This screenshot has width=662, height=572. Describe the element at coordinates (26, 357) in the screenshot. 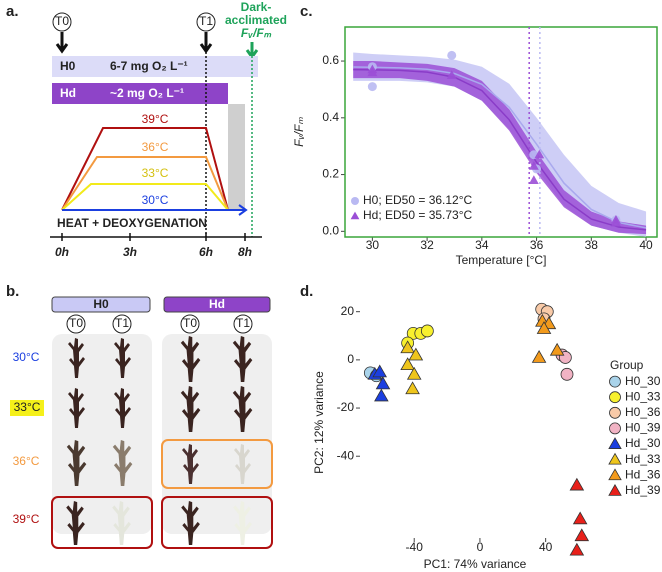

I see `row-label: 30°C` at that location.